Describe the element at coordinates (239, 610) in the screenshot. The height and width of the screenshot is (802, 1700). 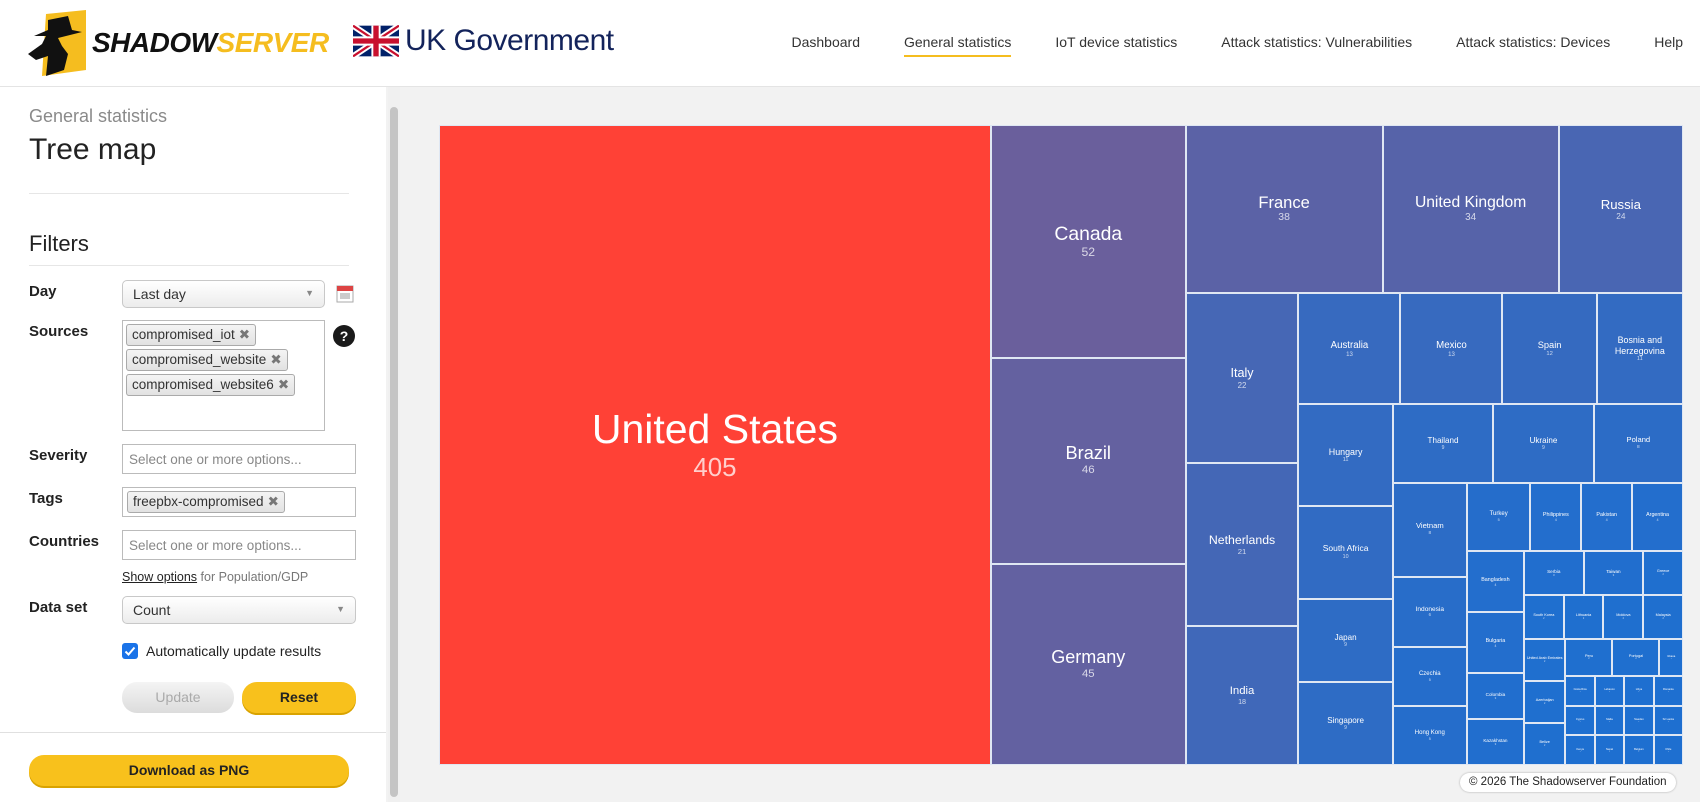
I see `dataset-select: Count ▼` at that location.